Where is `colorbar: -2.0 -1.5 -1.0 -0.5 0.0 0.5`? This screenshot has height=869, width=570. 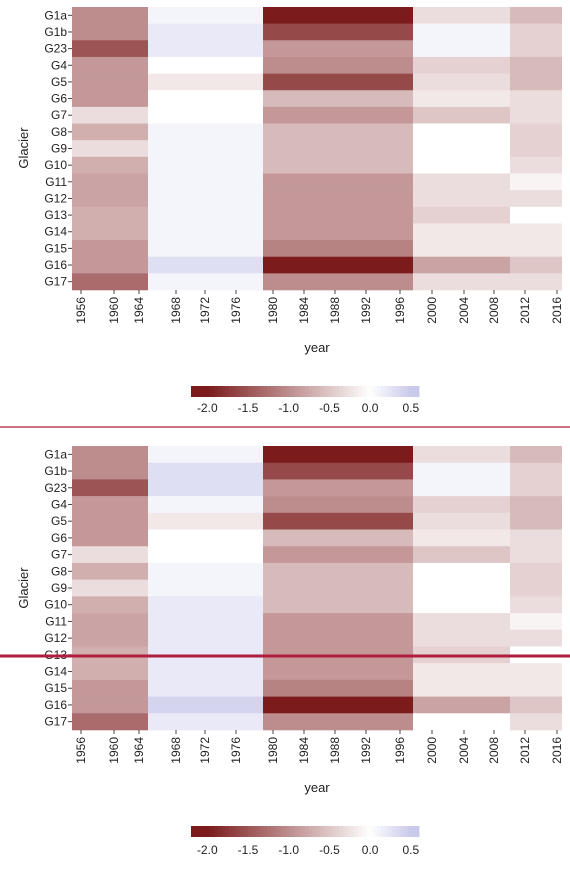
colorbar: -2.0 -1.5 -1.0 -0.5 0.0 0.5 is located at coordinates (305, 400).